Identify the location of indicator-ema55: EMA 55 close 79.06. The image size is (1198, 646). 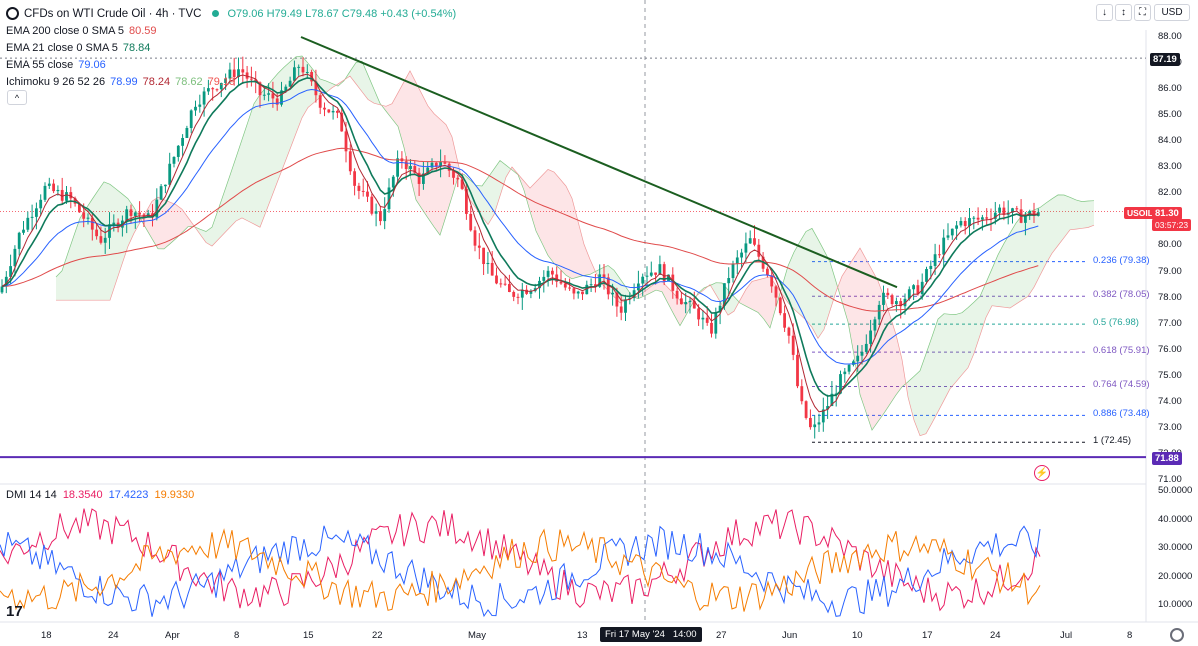
(231, 64).